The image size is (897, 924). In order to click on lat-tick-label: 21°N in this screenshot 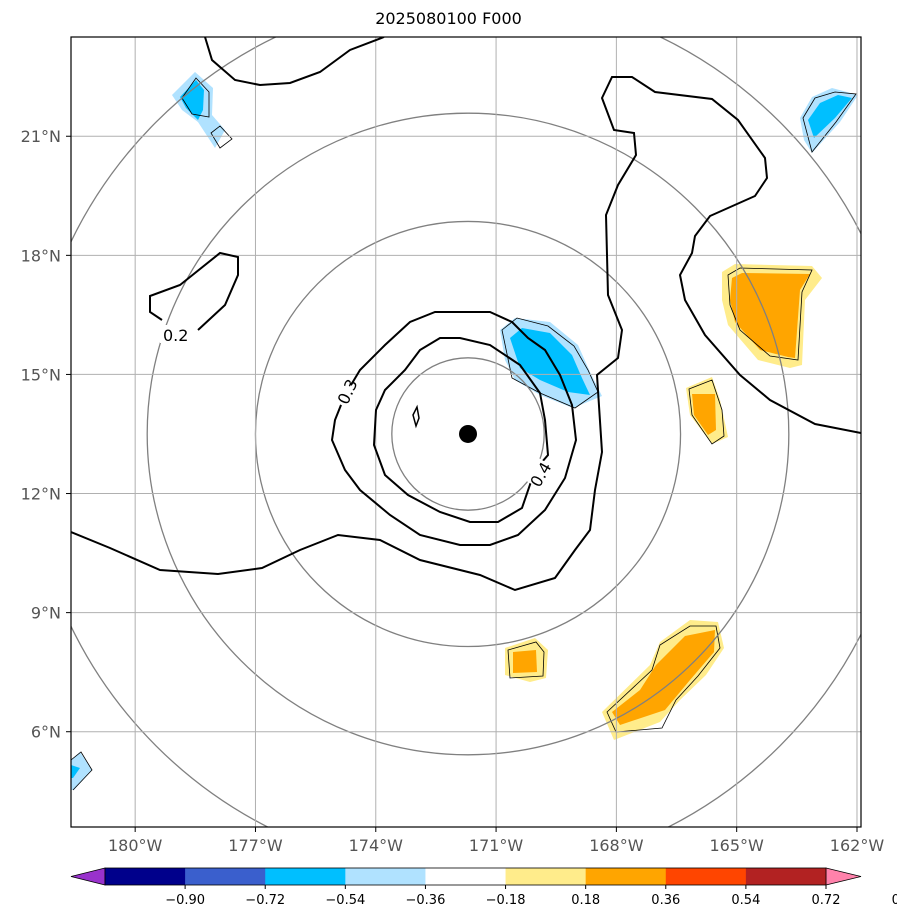, I will do `click(41, 136)`.